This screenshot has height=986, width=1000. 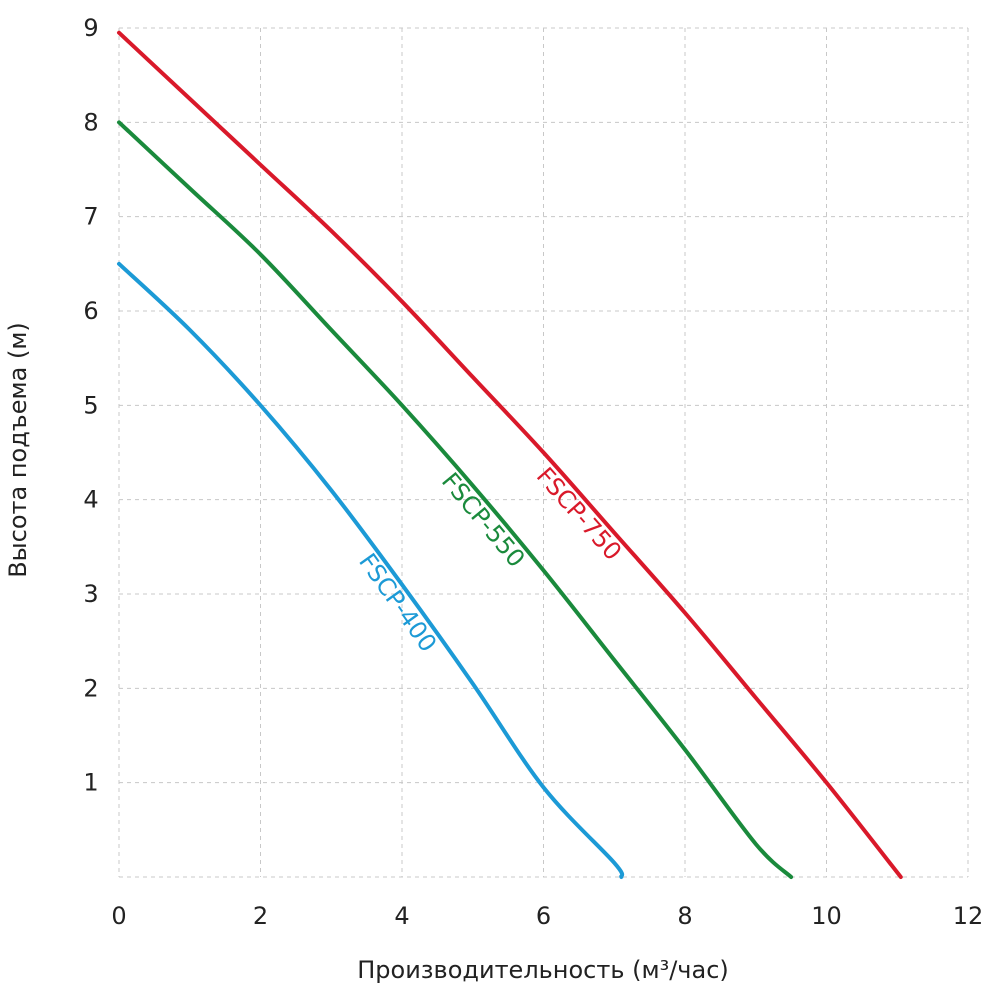 I want to click on y-tick-label: 5, so click(x=90, y=405).